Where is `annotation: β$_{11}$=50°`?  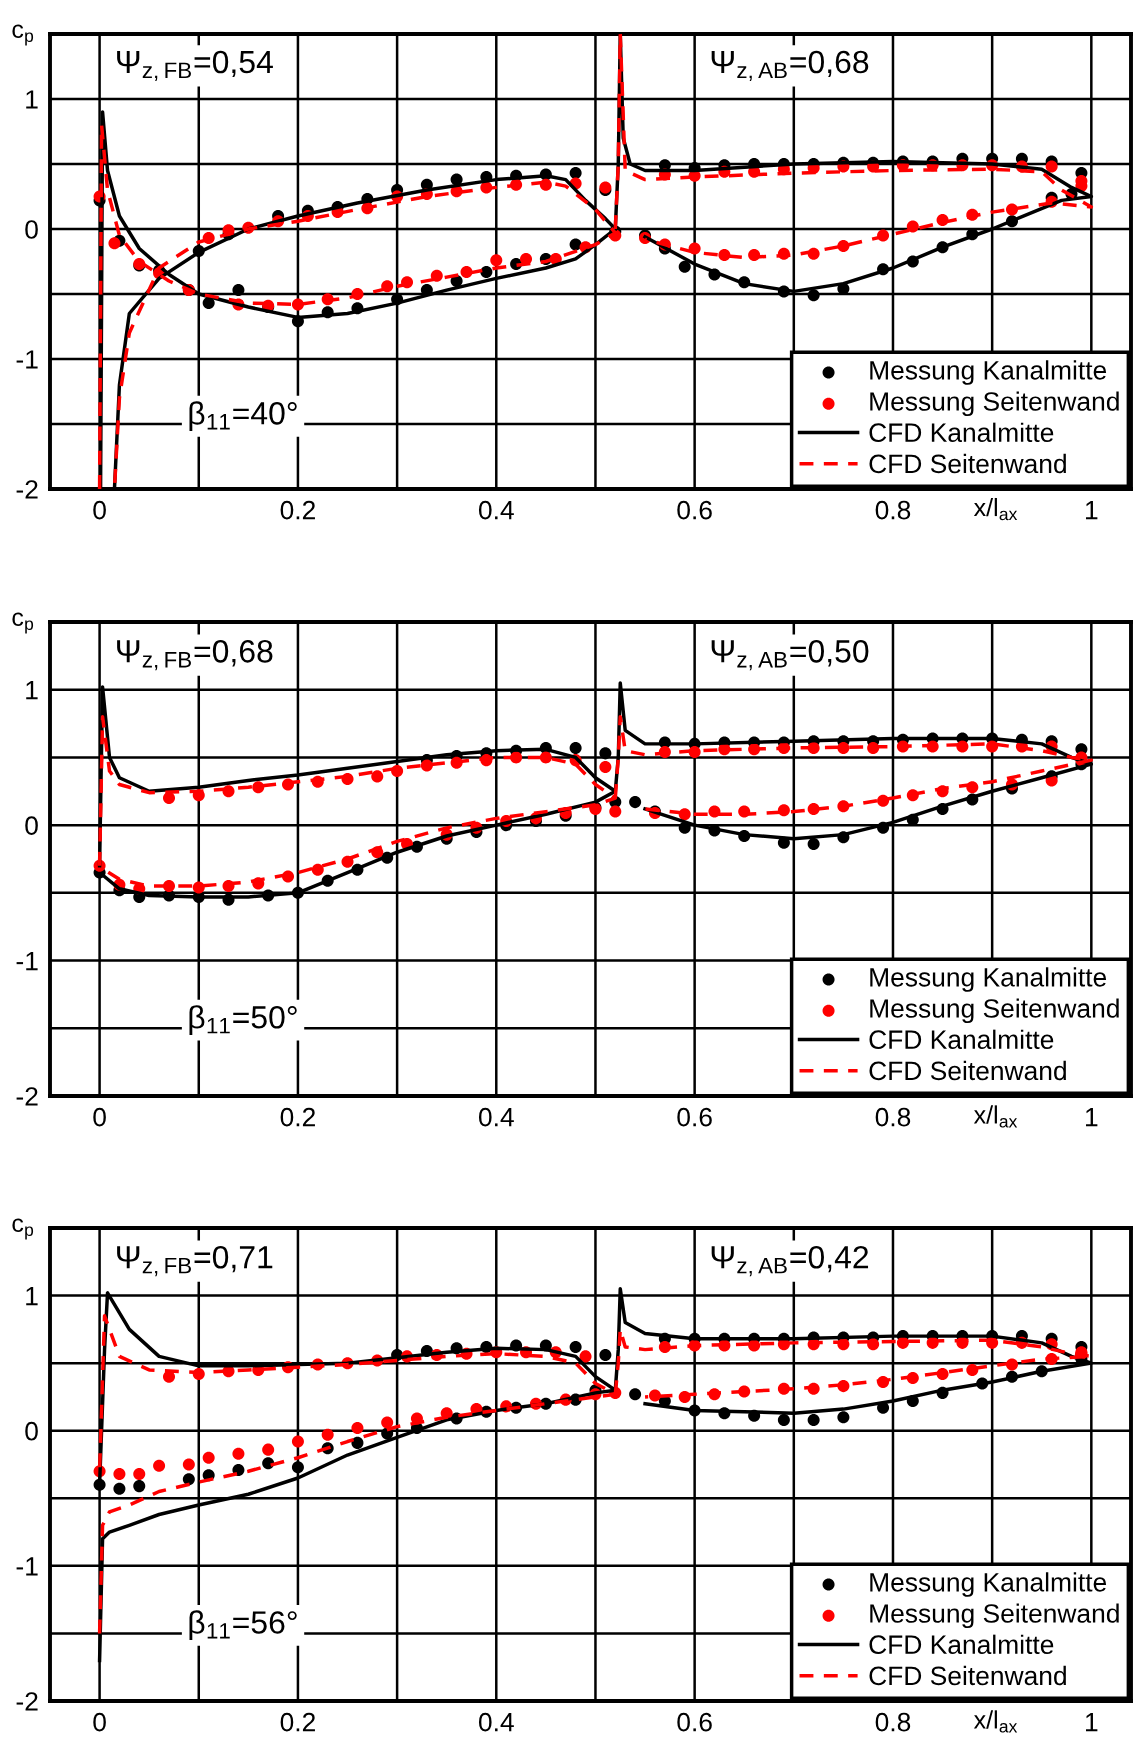 annotation: β$_{11}$=50° is located at coordinates (243, 1020).